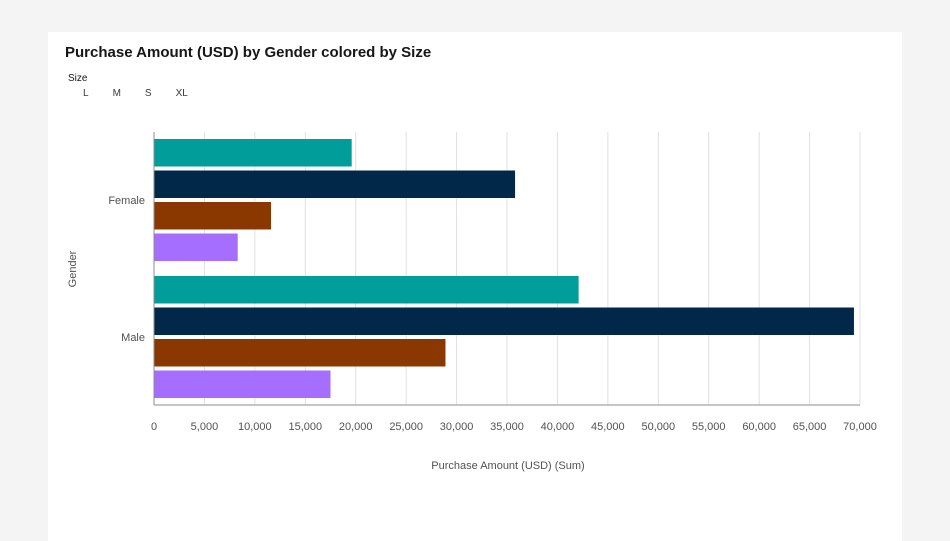 The height and width of the screenshot is (541, 950). Describe the element at coordinates (255, 427) in the screenshot. I see `x-tick-label: 10,000` at that location.